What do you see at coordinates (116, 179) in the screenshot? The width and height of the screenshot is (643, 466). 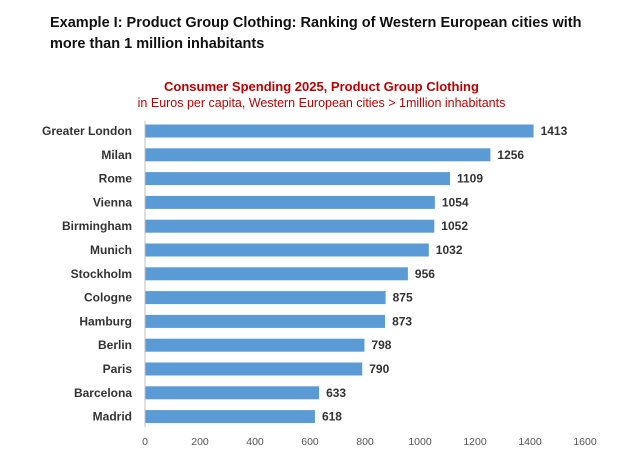 I see `category-label: Rome` at bounding box center [116, 179].